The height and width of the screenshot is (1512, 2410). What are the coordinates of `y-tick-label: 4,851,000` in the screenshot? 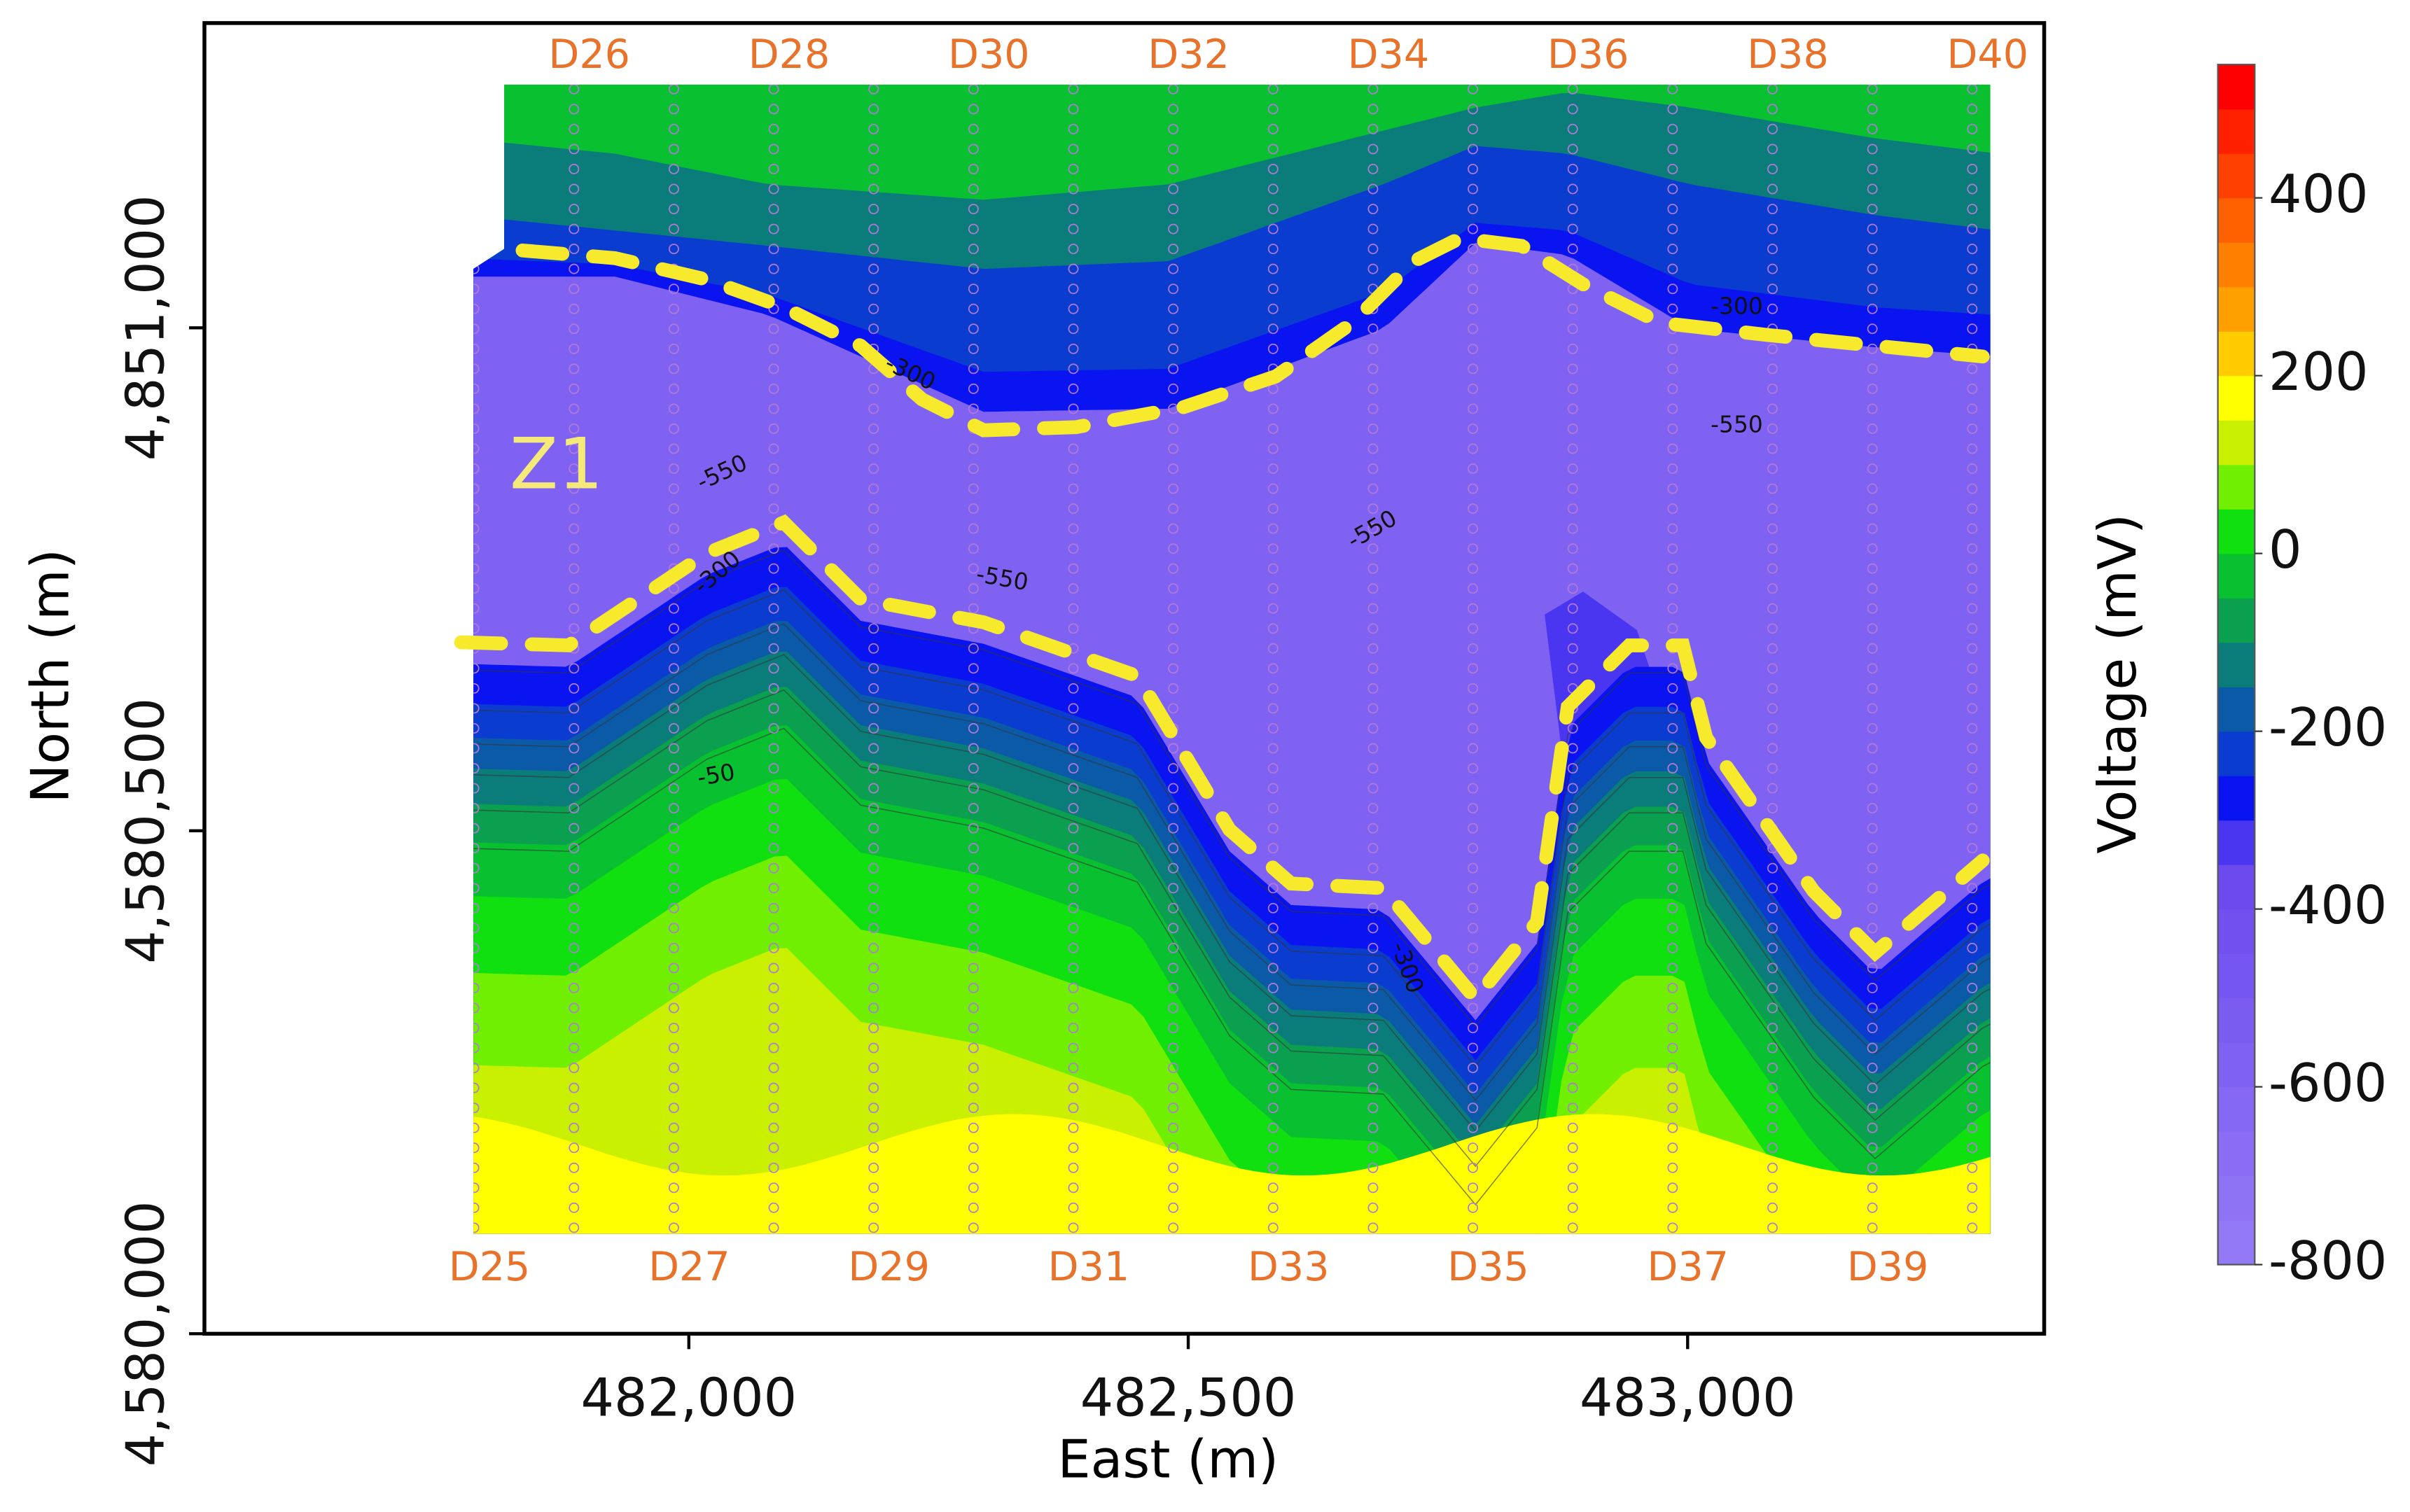 It's located at (145, 328).